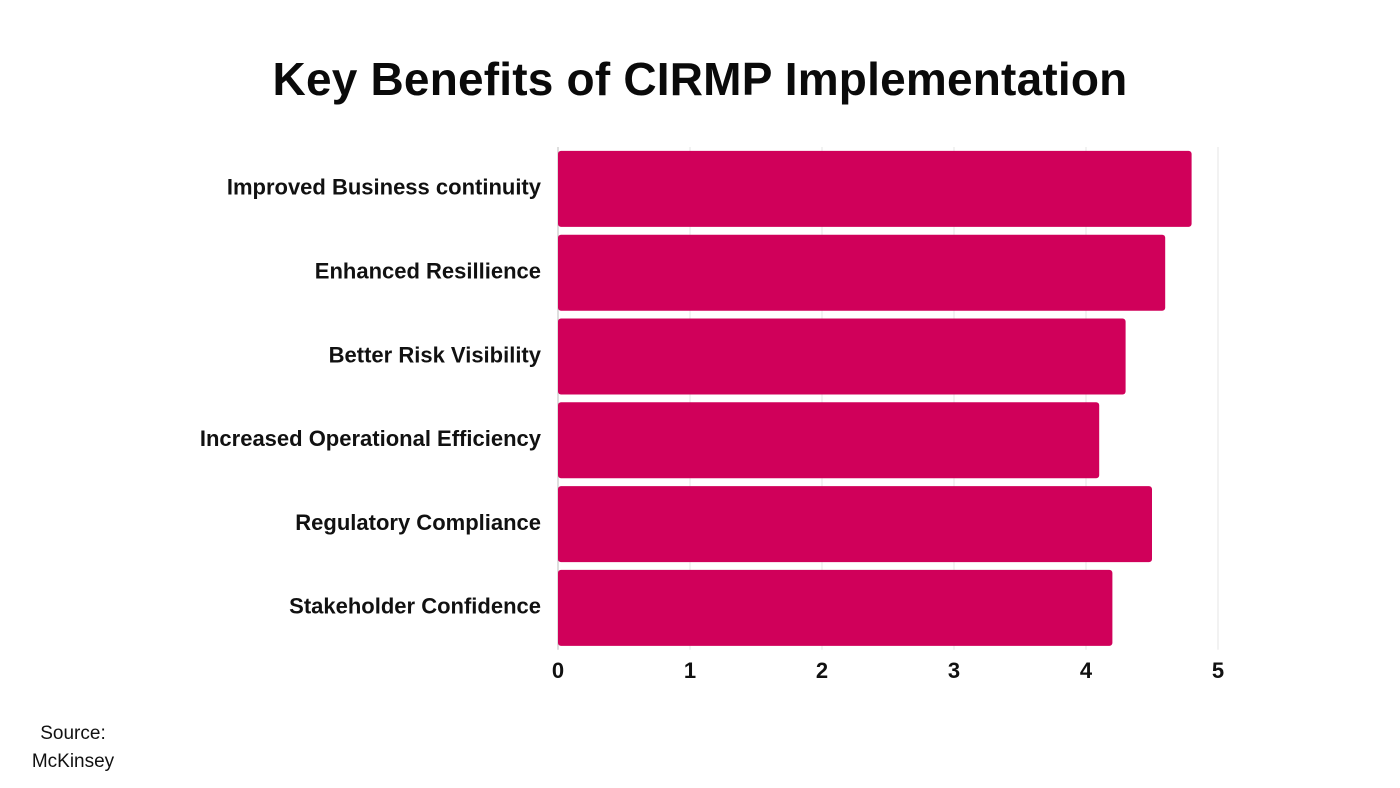 The image size is (1400, 788). I want to click on category-label: Enhanced Resillience, so click(428, 271).